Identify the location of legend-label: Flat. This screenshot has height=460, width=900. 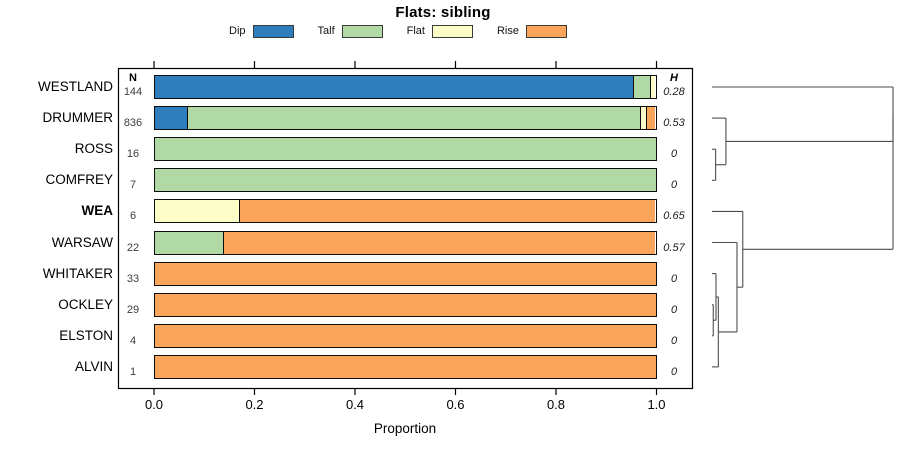
(415, 31).